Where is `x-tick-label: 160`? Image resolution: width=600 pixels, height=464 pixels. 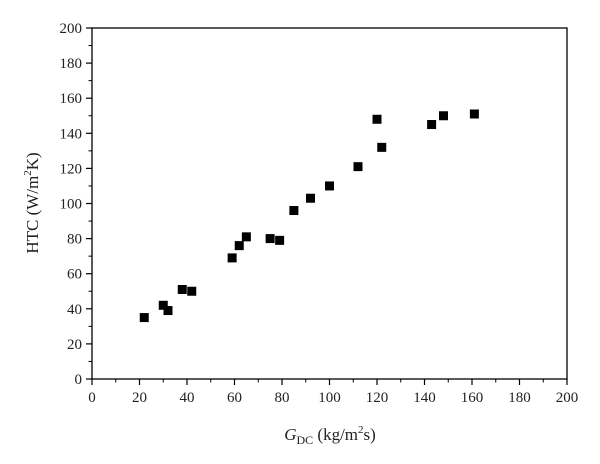 x-tick-label: 160 is located at coordinates (472, 398).